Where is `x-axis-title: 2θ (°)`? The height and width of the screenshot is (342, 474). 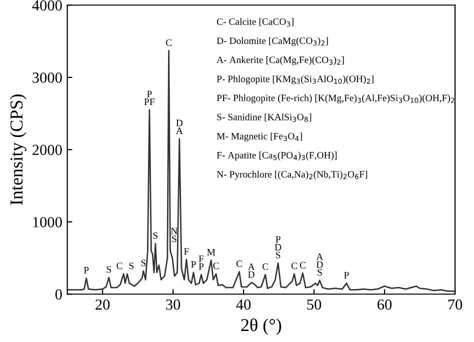 x-axis-title: 2θ (°) is located at coordinates (261, 326).